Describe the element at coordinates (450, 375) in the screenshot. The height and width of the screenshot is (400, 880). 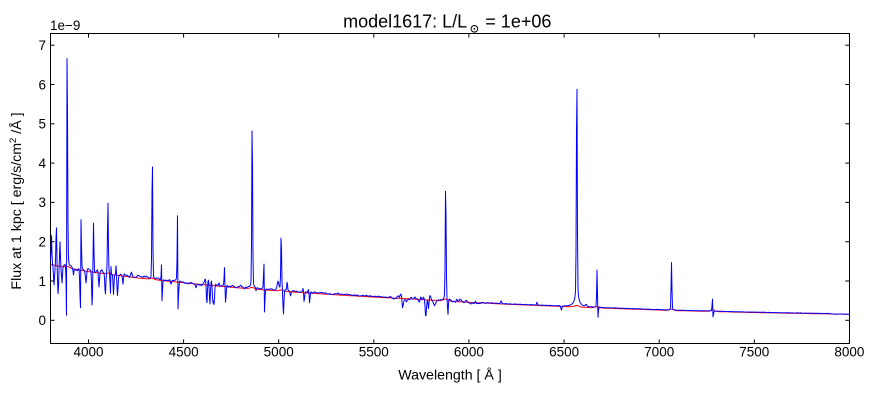
I see `svg-text: Wavelength [ Å ]` at that location.